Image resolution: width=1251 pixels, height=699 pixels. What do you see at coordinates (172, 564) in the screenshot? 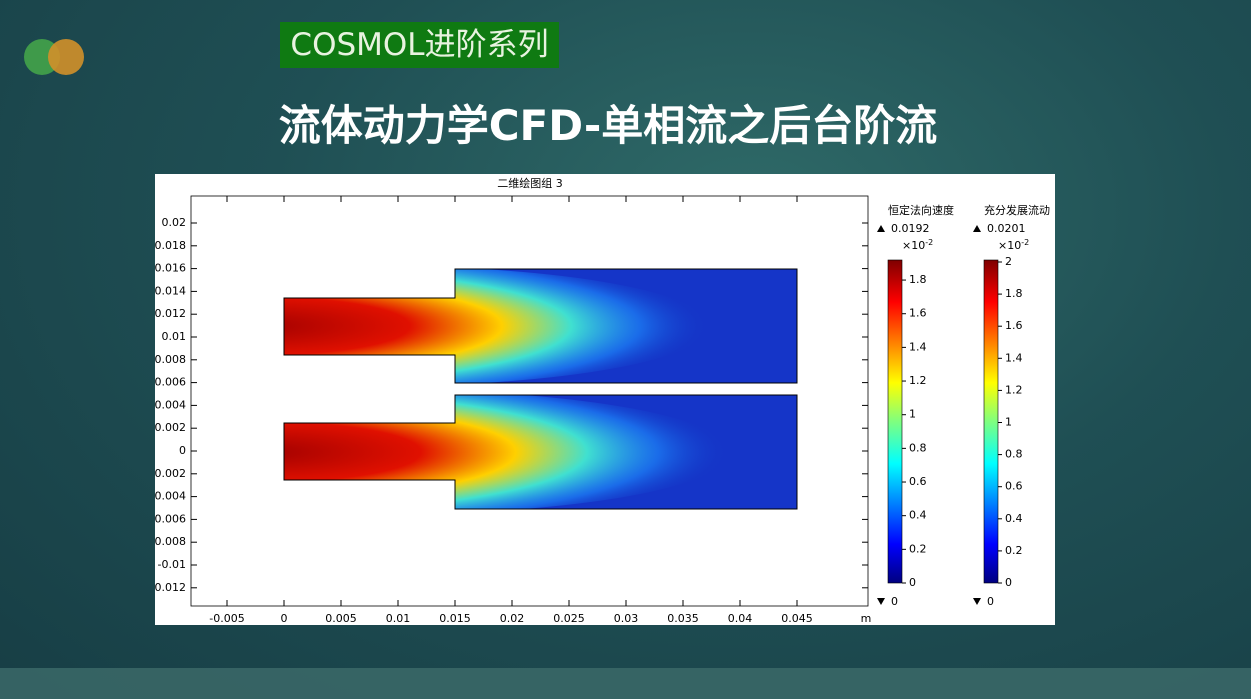
I see `y-tick-label: -0.01` at bounding box center [172, 564].